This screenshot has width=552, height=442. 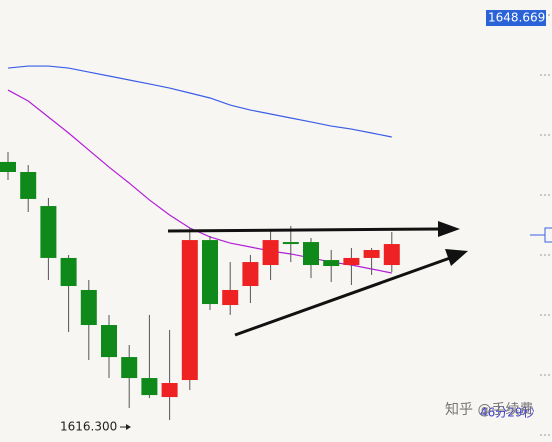 I want to click on timer: 46分29秒, so click(x=507, y=413).